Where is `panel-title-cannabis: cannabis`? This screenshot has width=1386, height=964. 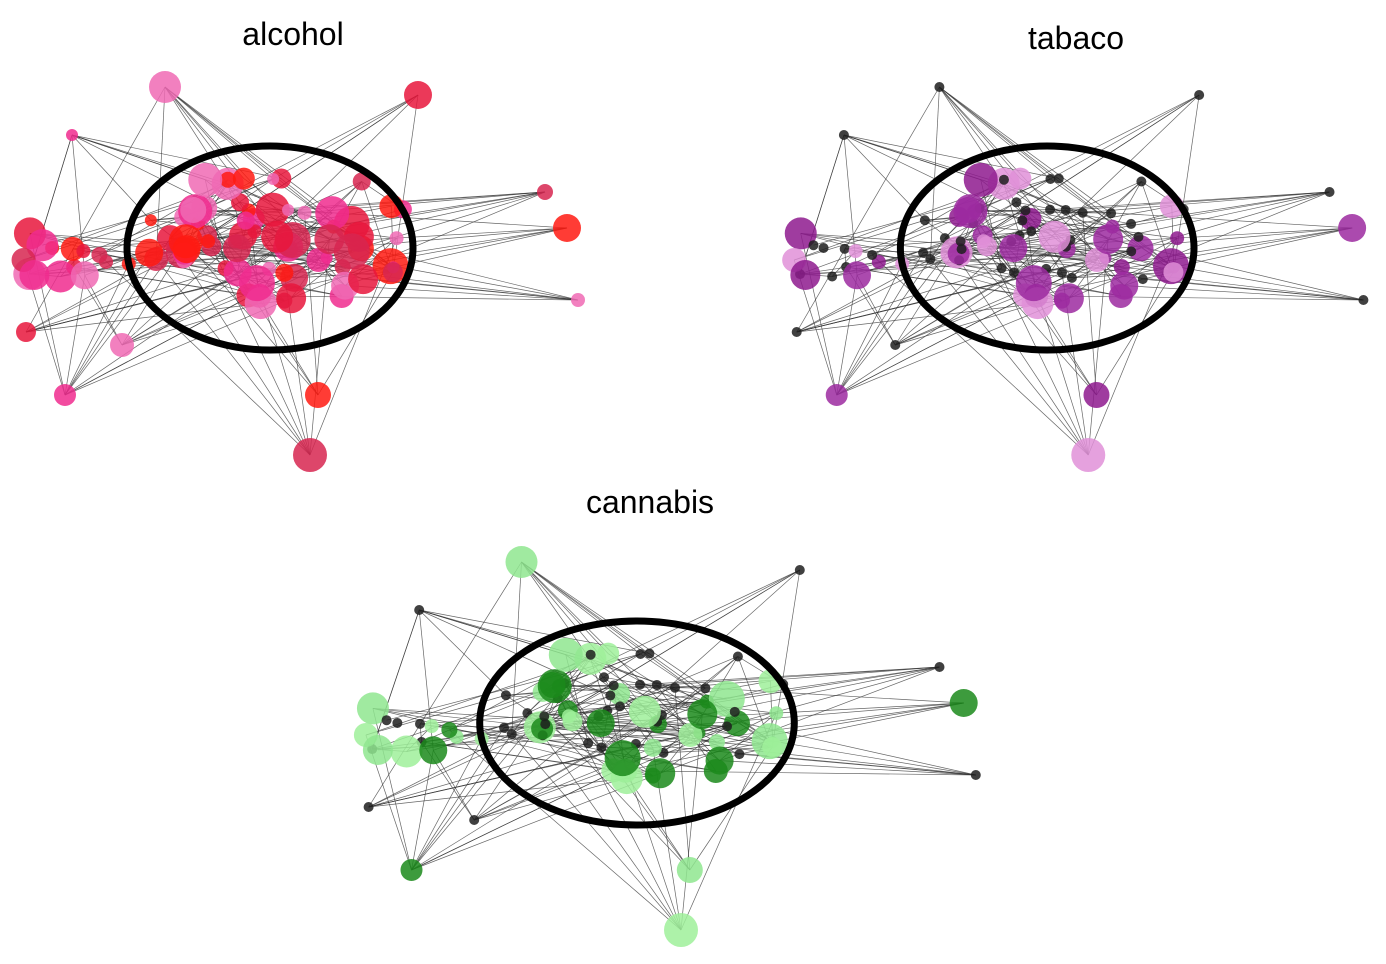 panel-title-cannabis: cannabis is located at coordinates (650, 502).